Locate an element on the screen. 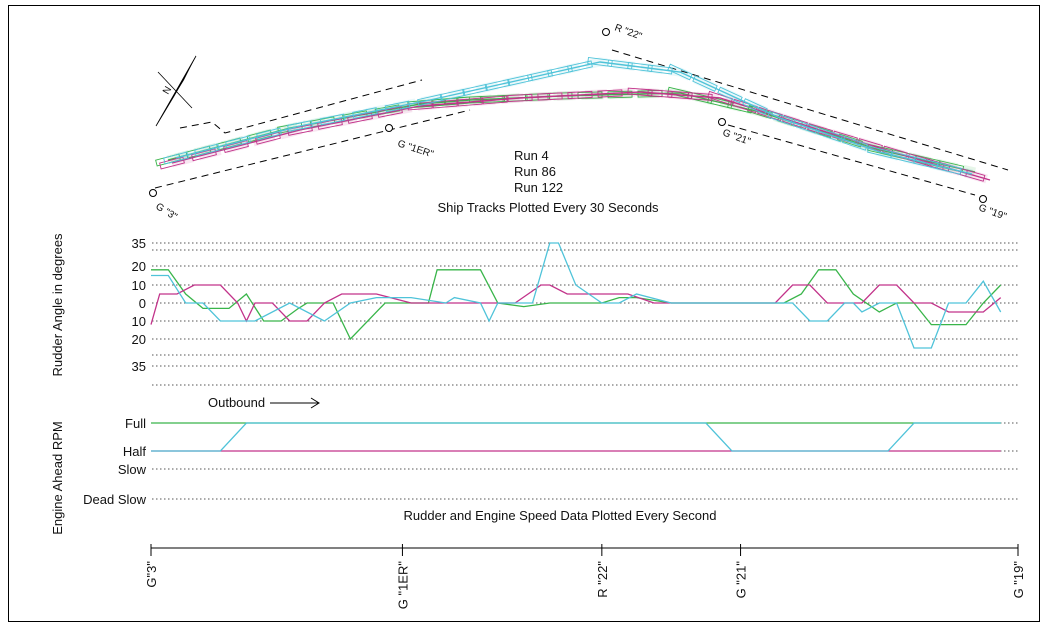 This screenshot has width=1050, height=630. x-tick-label: R "22" is located at coordinates (602, 579).